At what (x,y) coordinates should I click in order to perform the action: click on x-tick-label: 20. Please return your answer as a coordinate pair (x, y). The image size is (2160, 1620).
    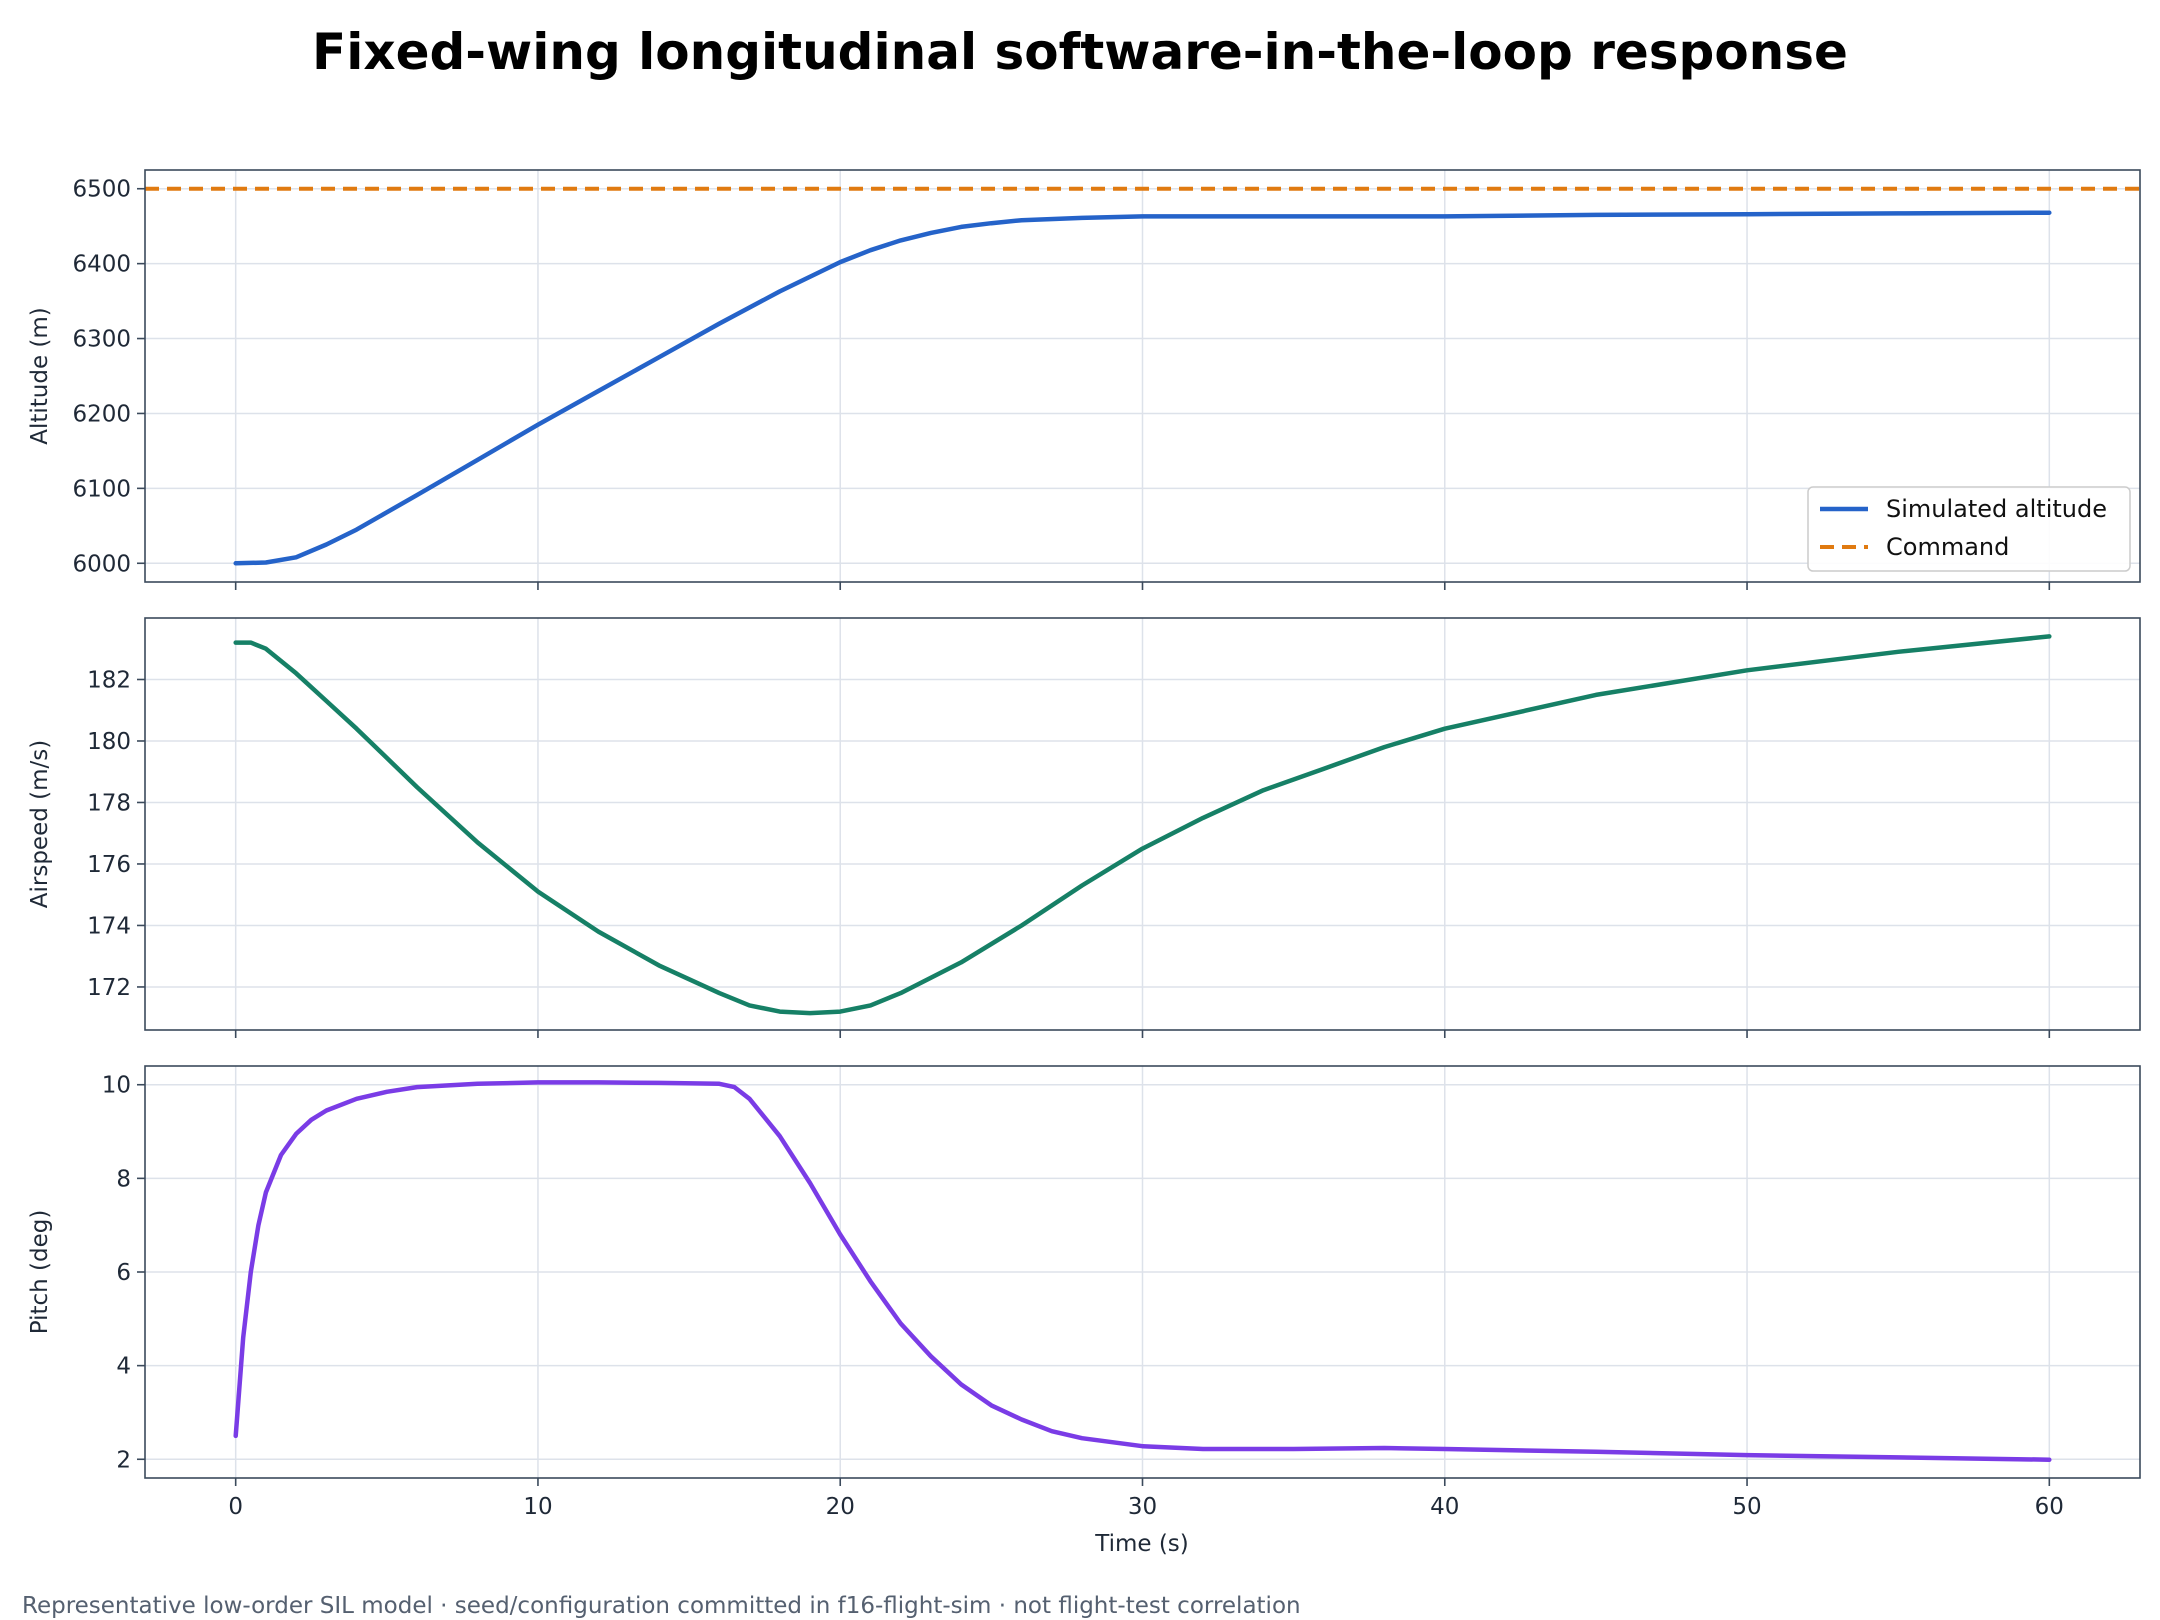
    Looking at the image, I should click on (840, 1507).